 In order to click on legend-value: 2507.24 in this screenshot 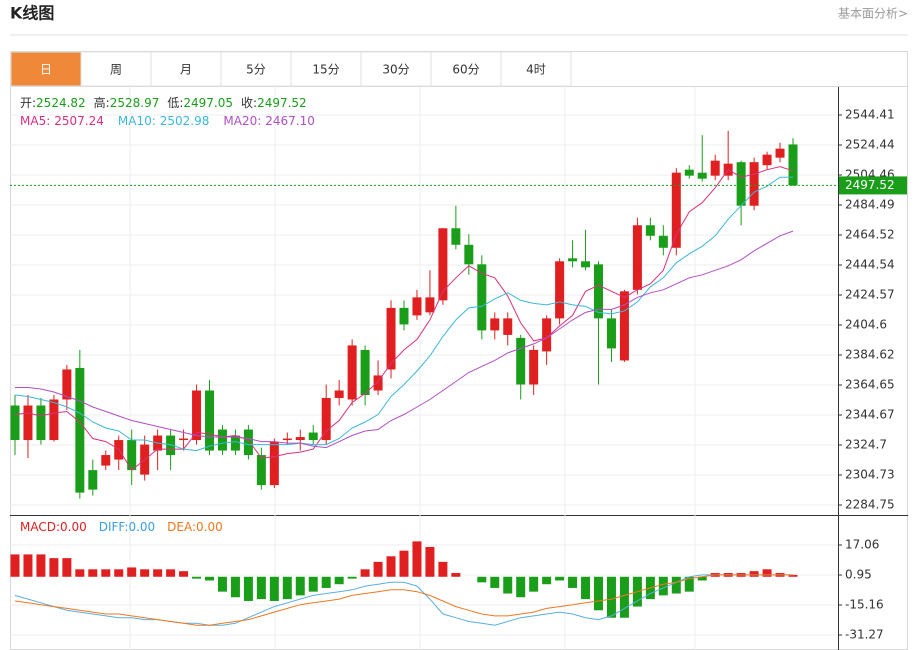, I will do `click(79, 121)`.